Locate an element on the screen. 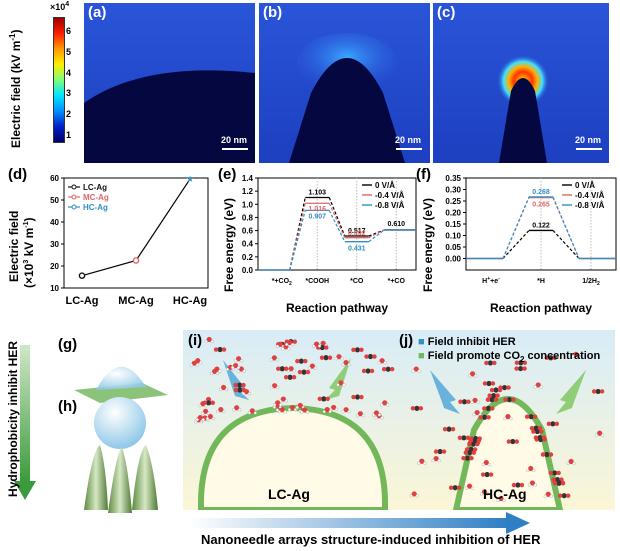 This screenshot has height=551, width=620. energy-ytick-label: 0.2 is located at coordinates (248, 257).